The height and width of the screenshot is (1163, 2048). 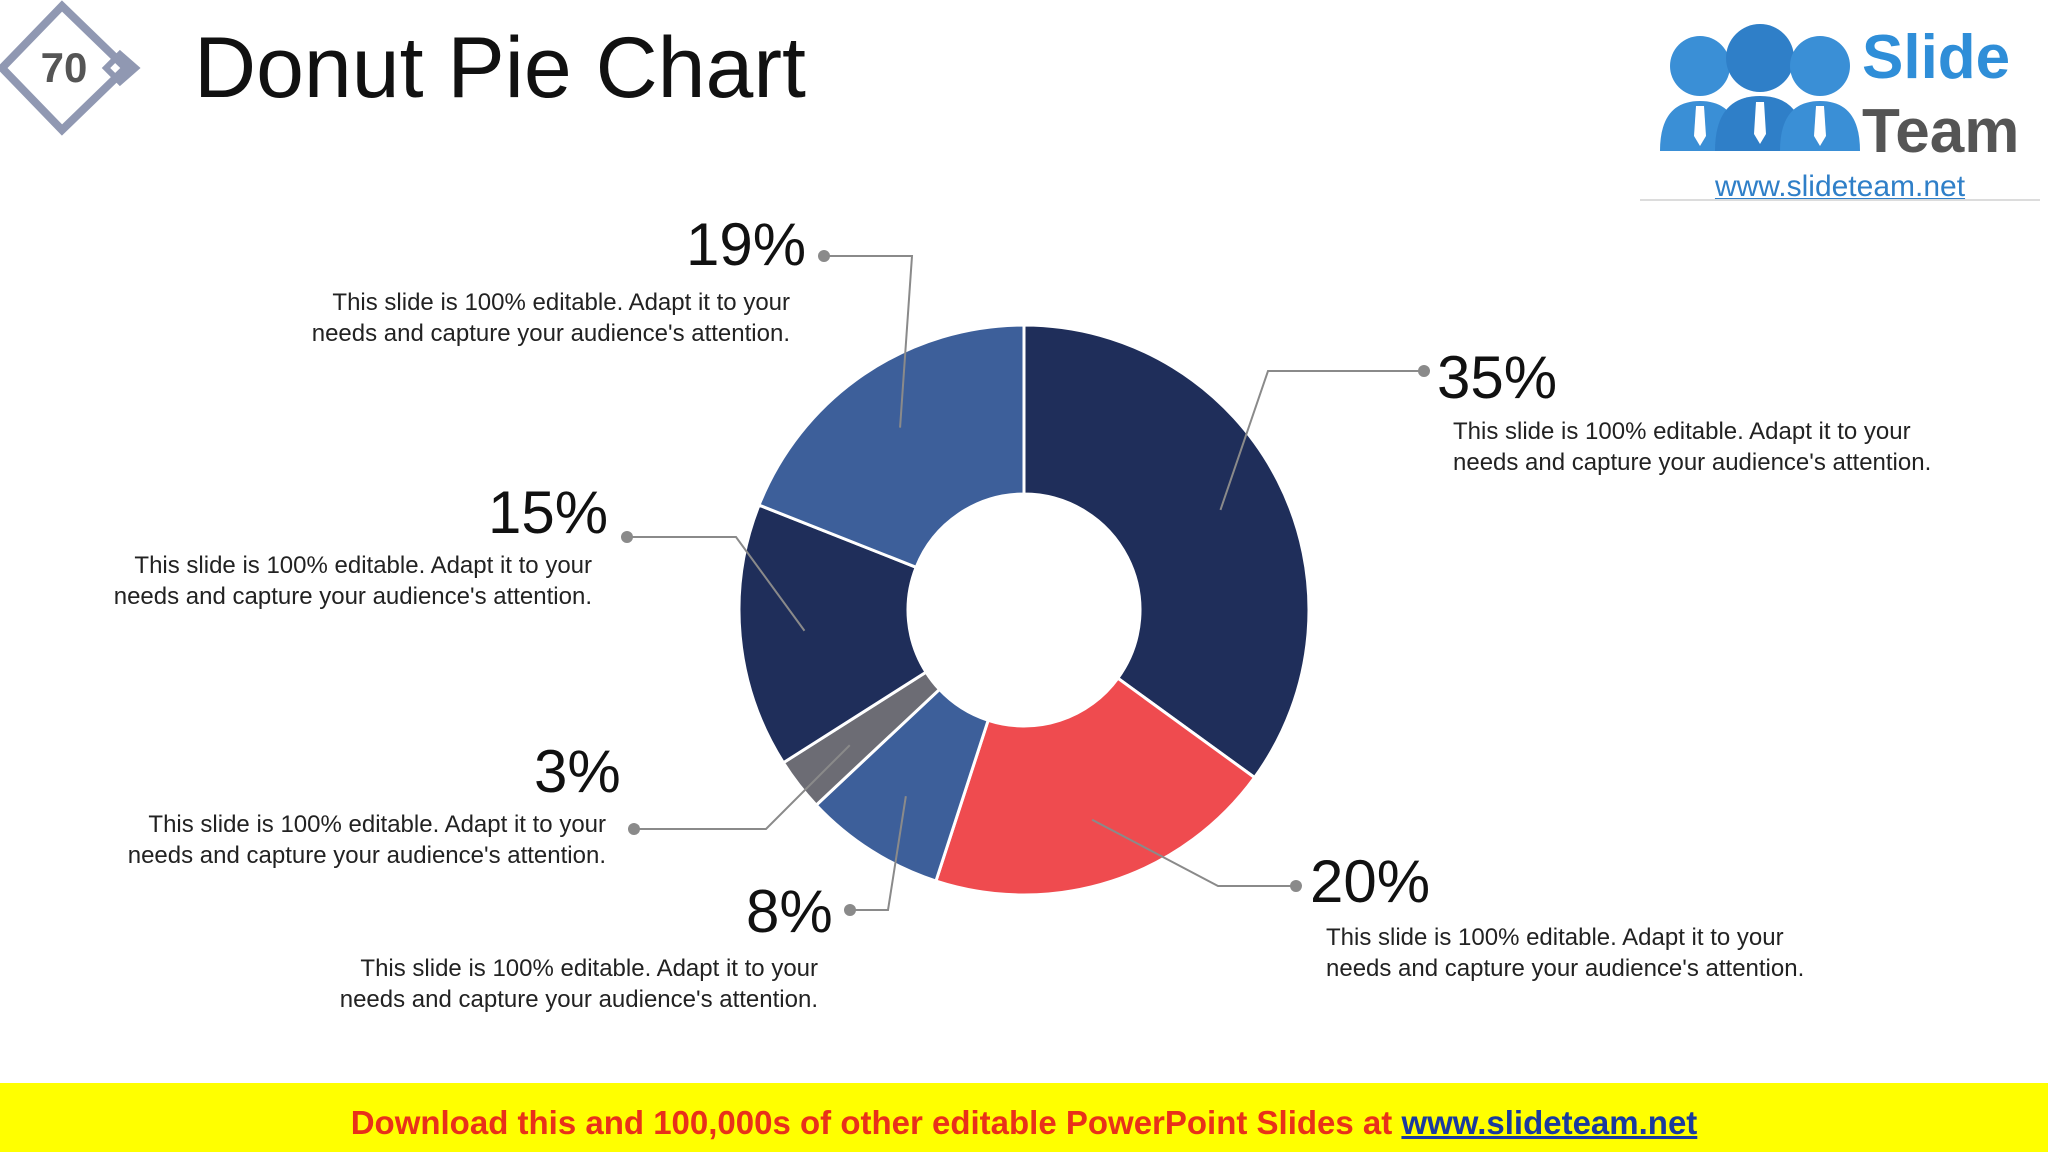 What do you see at coordinates (1549, 1122) in the screenshot?
I see `banner-link: www.slideteam.net` at bounding box center [1549, 1122].